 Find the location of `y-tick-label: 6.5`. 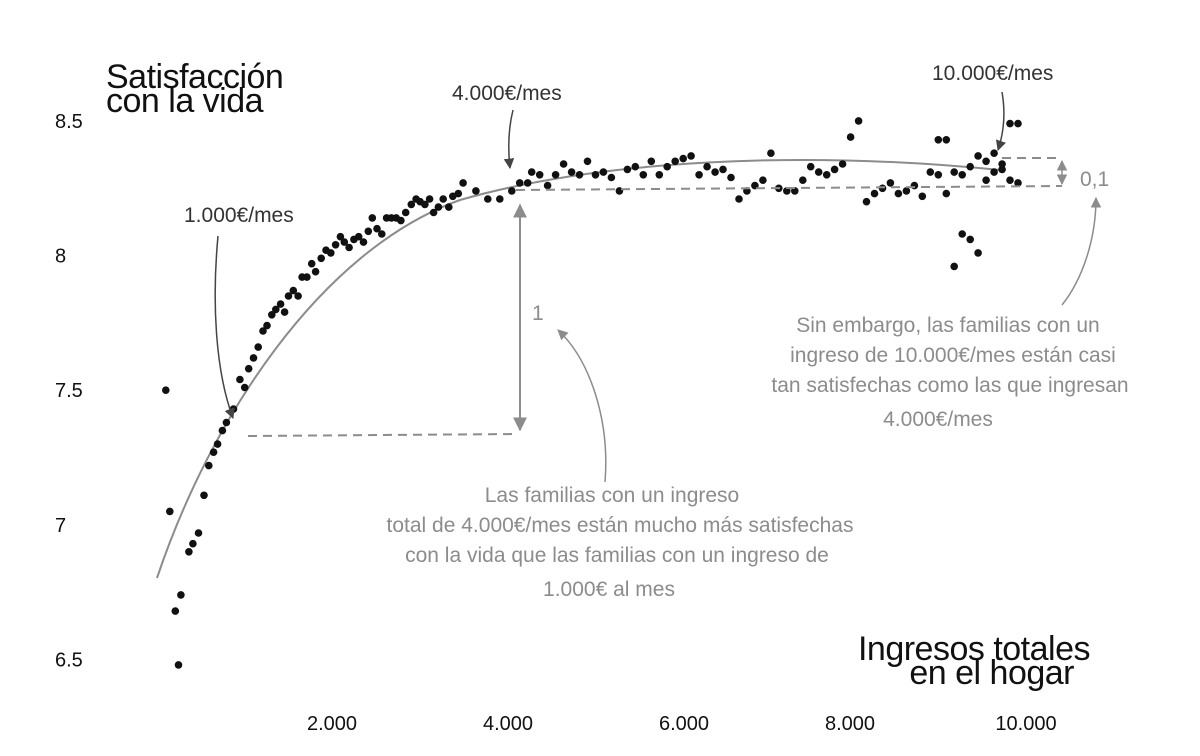

y-tick-label: 6.5 is located at coordinates (69, 661).